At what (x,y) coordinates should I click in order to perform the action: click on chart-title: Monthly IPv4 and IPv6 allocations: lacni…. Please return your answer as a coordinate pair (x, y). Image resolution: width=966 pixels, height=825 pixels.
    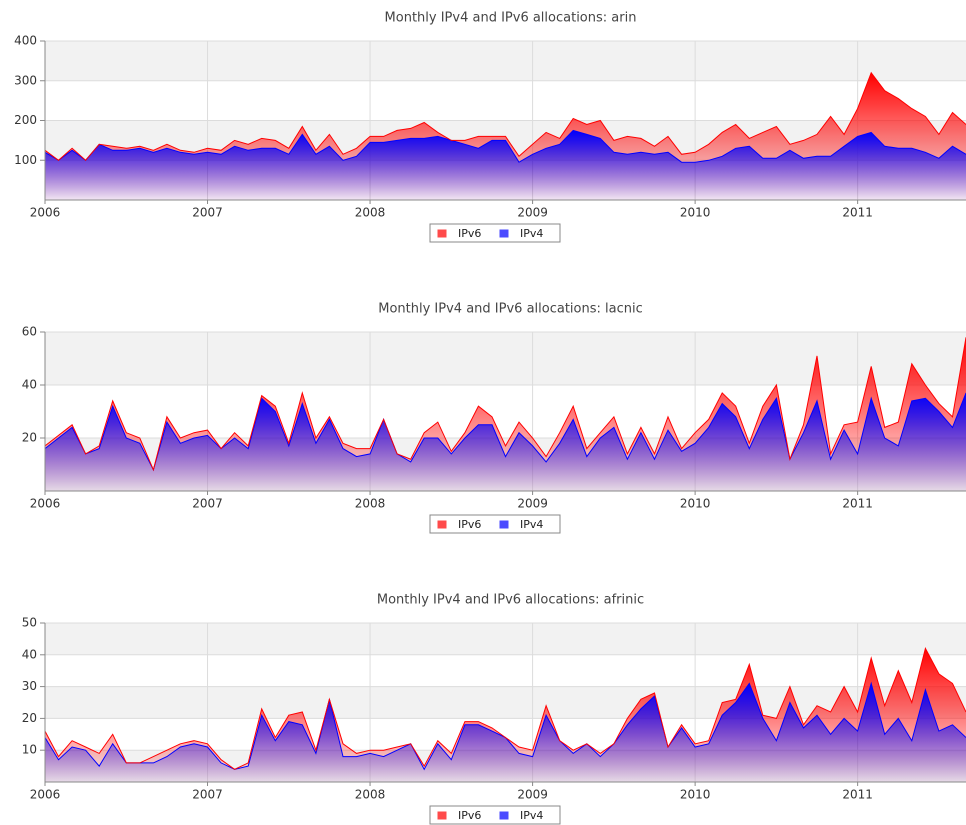
    Looking at the image, I should click on (510, 309).